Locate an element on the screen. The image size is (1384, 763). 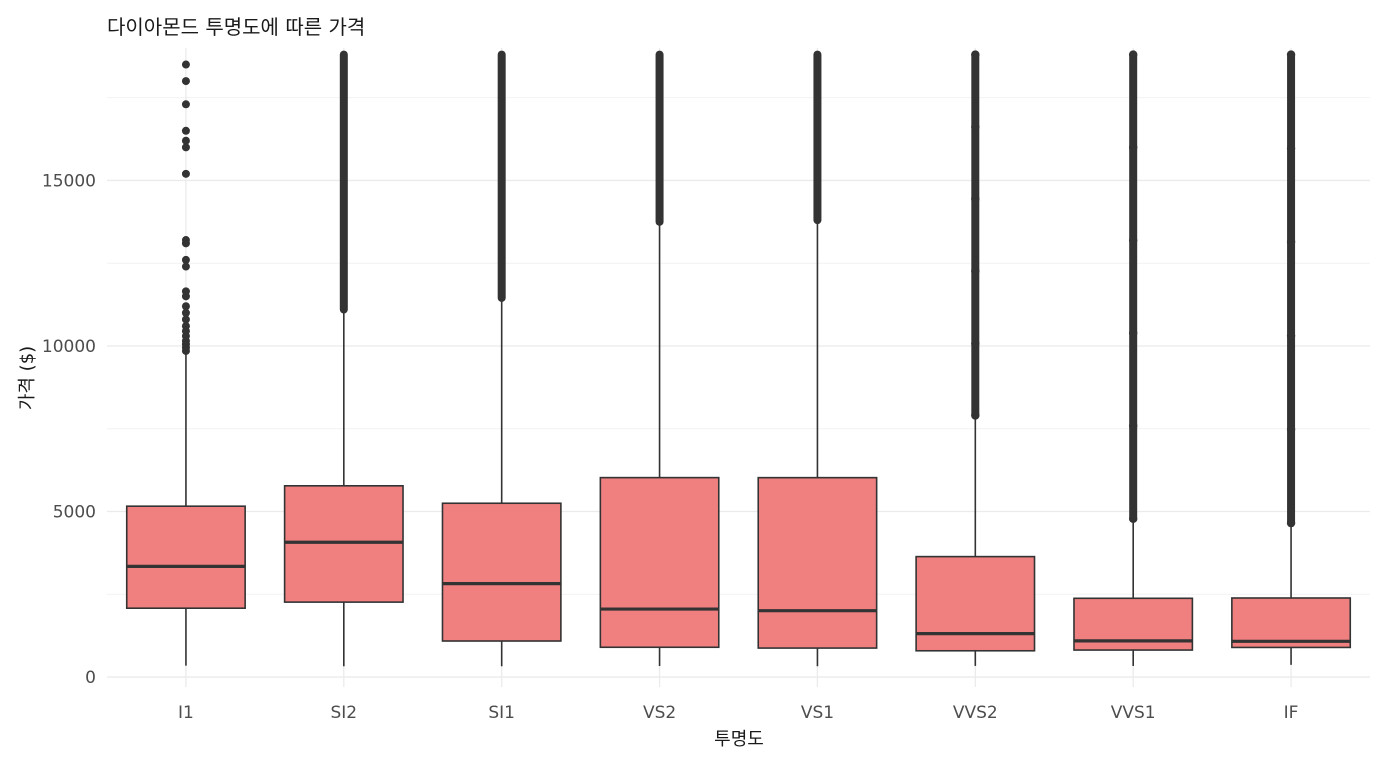
iqr-box-si1 is located at coordinates (501, 572).